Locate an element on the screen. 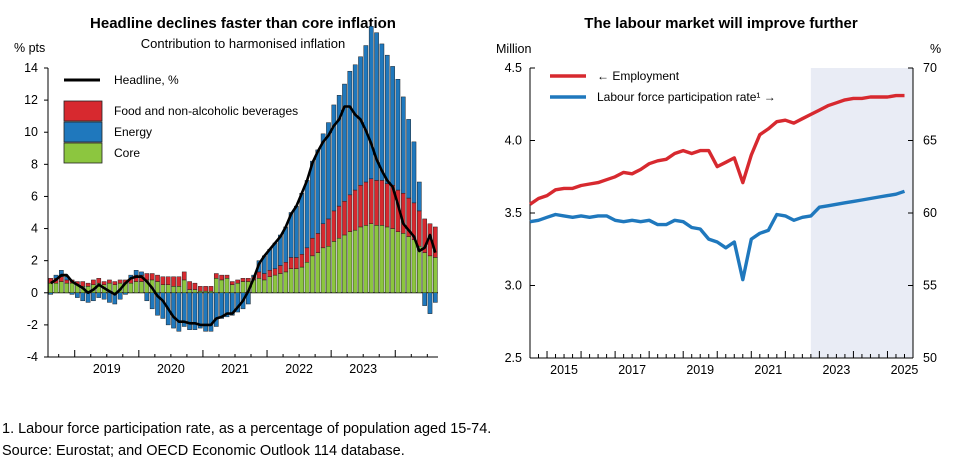 This screenshot has height=475, width=966. legend-energy-swatch is located at coordinates (83, 132).